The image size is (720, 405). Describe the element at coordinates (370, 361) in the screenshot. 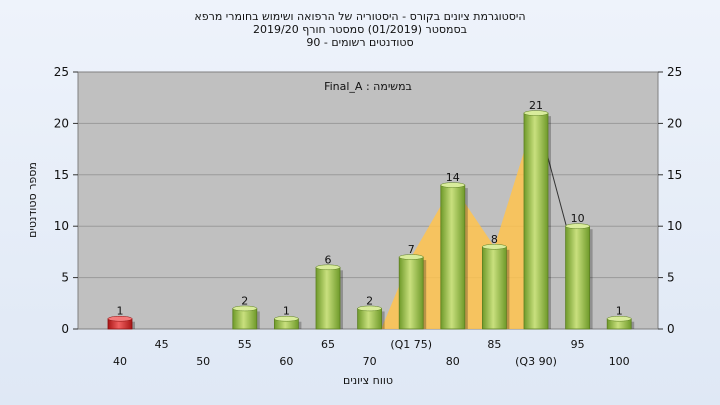

I see `x-tick-label: 70` at that location.